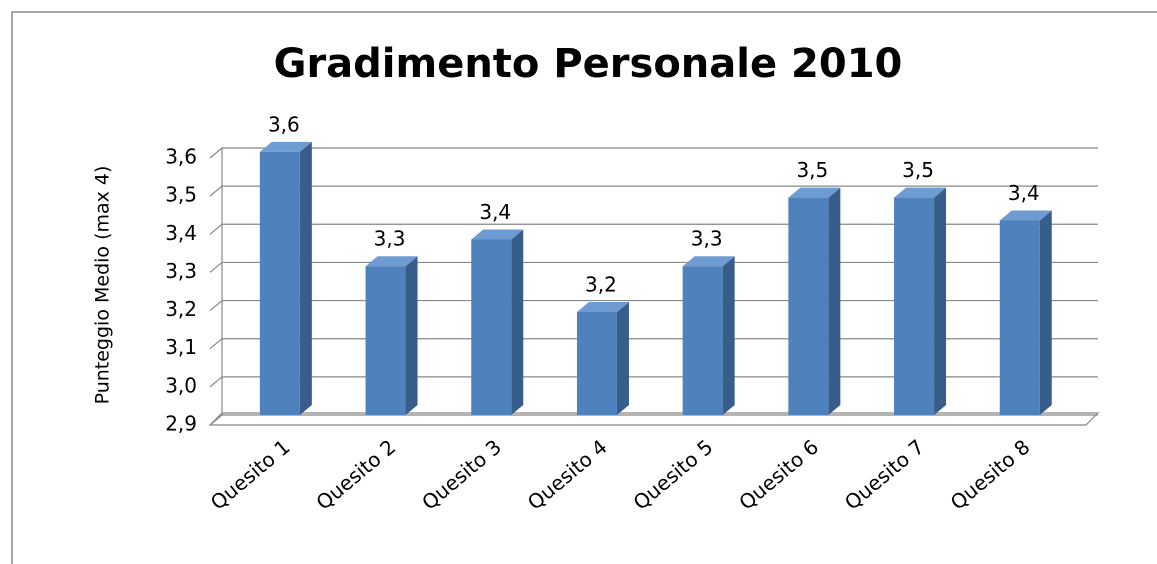 This screenshot has height=564, width=1157. What do you see at coordinates (884, 475) in the screenshot?
I see `x-tick-label: Quesito 7` at bounding box center [884, 475].